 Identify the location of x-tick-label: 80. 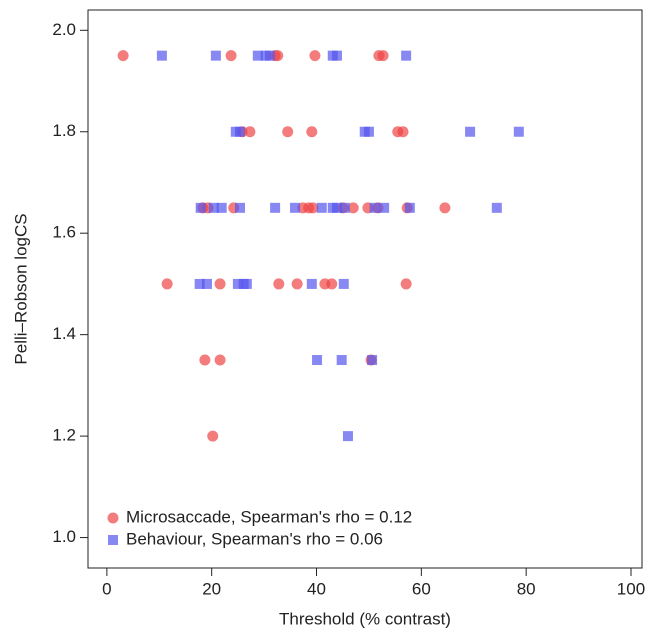
(526, 588).